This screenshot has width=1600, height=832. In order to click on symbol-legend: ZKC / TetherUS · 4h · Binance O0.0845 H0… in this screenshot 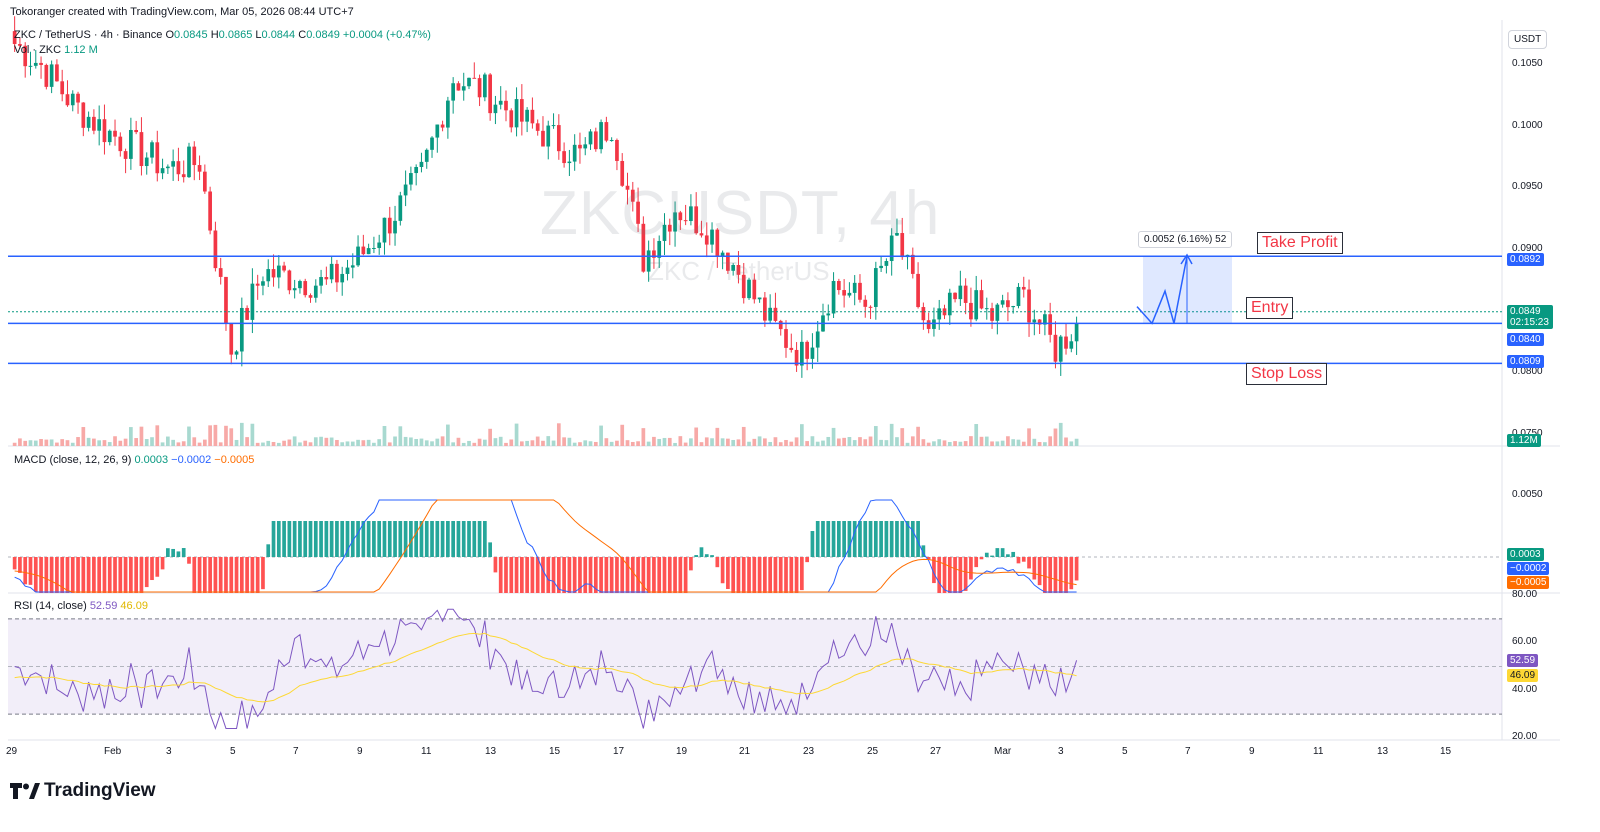, I will do `click(222, 35)`.